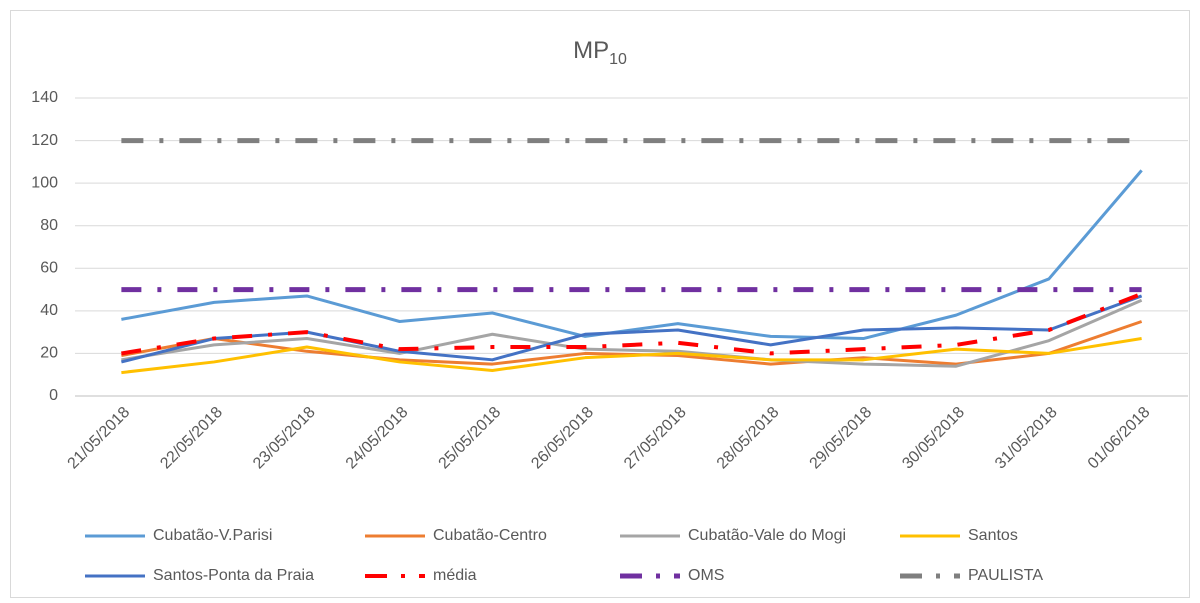  I want to click on y-tick-label: 0, so click(53, 395).